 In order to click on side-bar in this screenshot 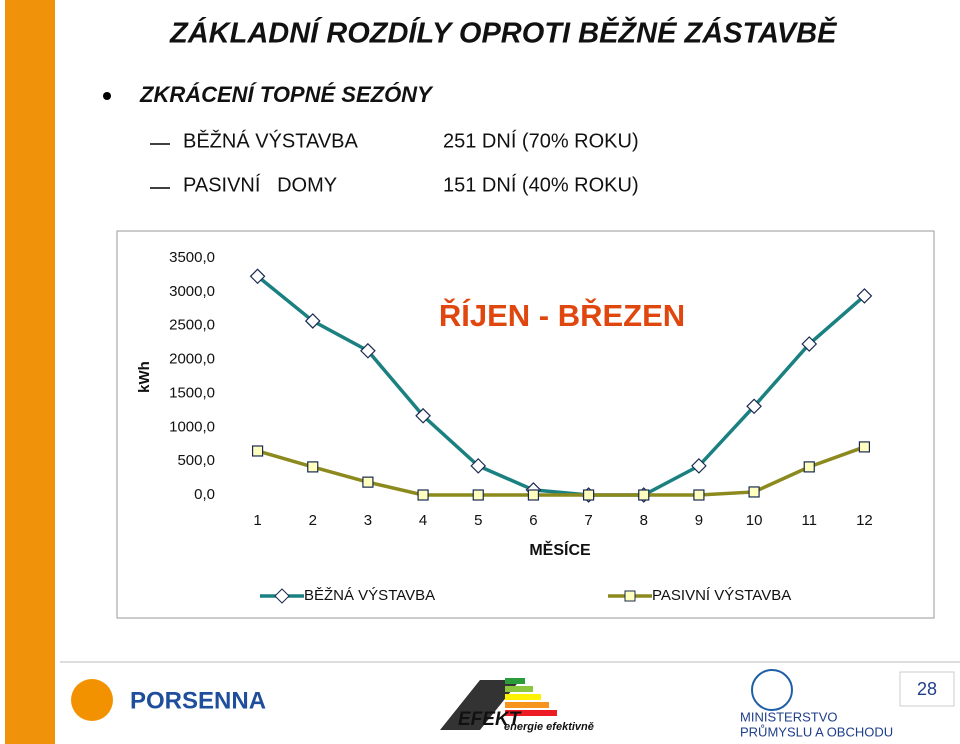, I will do `click(30, 372)`.